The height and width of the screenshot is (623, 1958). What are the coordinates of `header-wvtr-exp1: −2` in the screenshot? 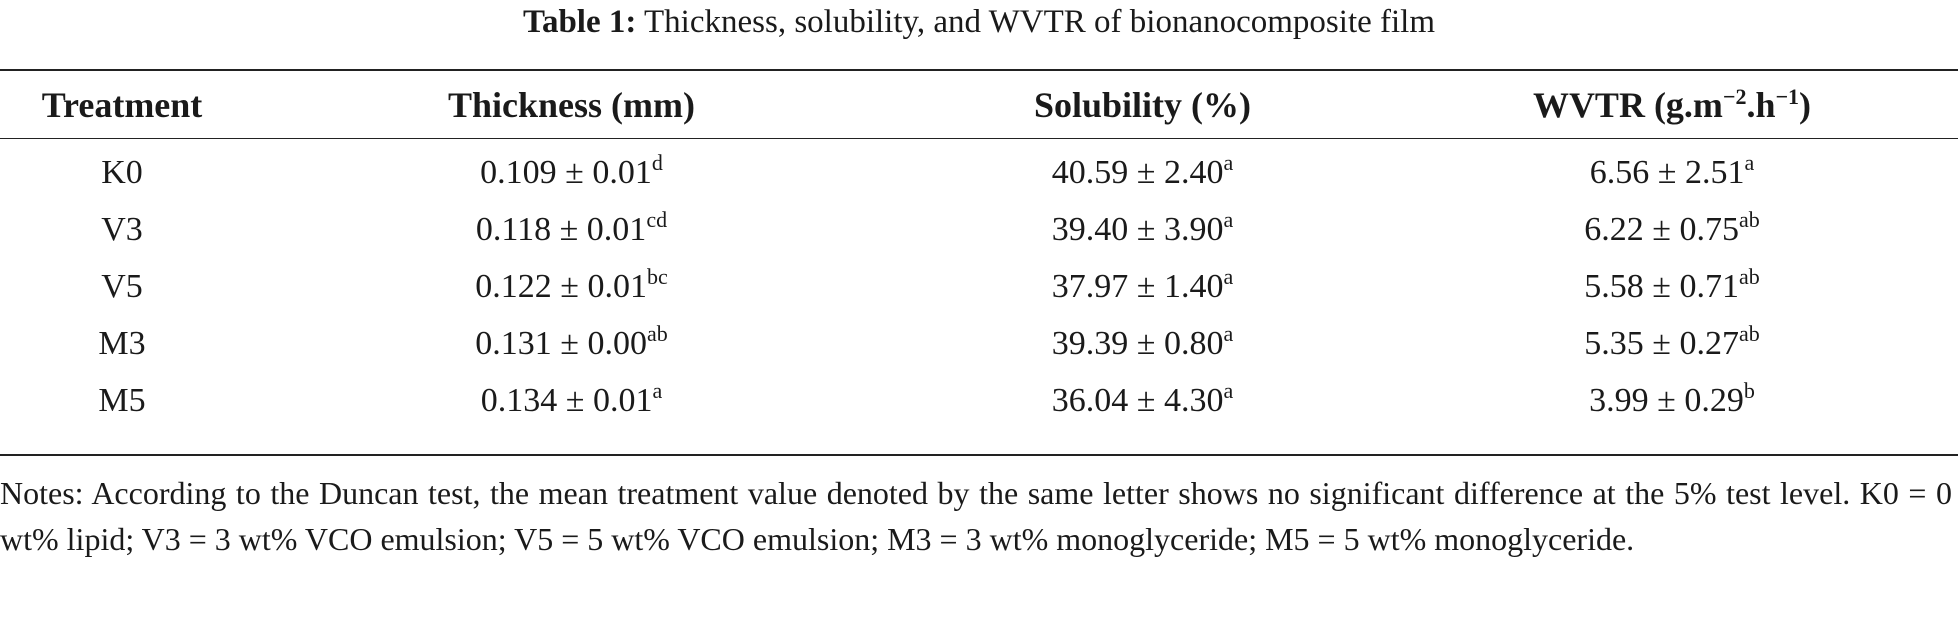 It's located at (1734, 96).